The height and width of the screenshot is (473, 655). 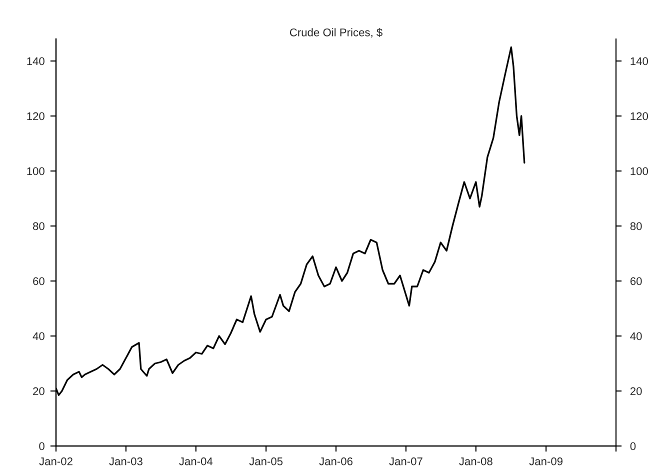 What do you see at coordinates (546, 461) in the screenshot?
I see `x-tick-label: Jan-09` at bounding box center [546, 461].